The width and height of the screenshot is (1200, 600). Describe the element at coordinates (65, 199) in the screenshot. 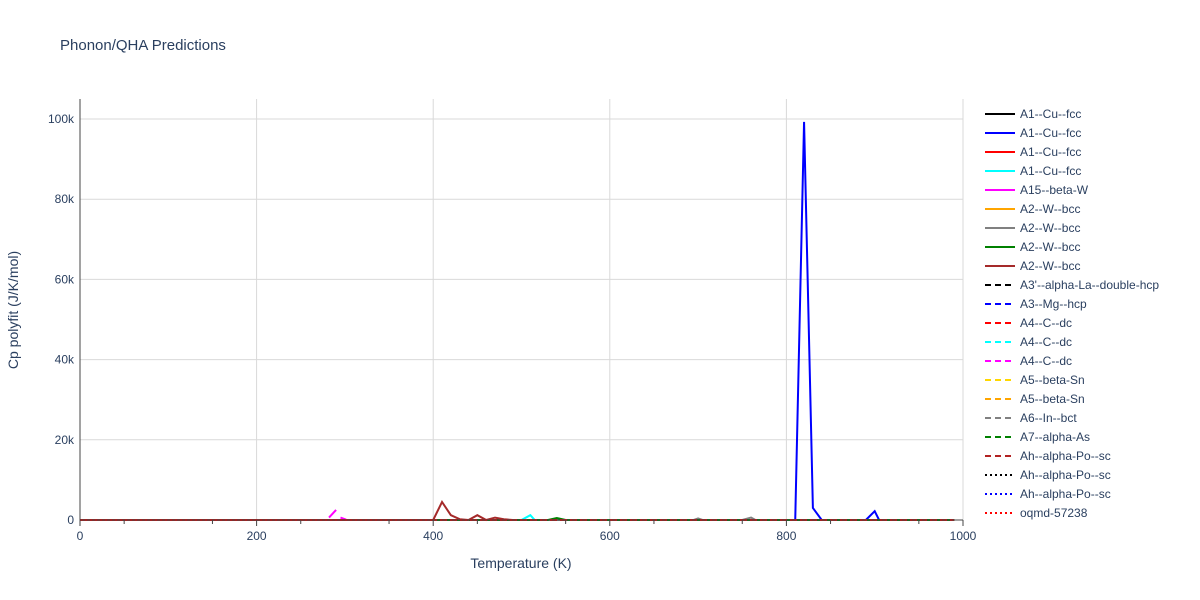

I see `y-tick-label: 80k` at that location.